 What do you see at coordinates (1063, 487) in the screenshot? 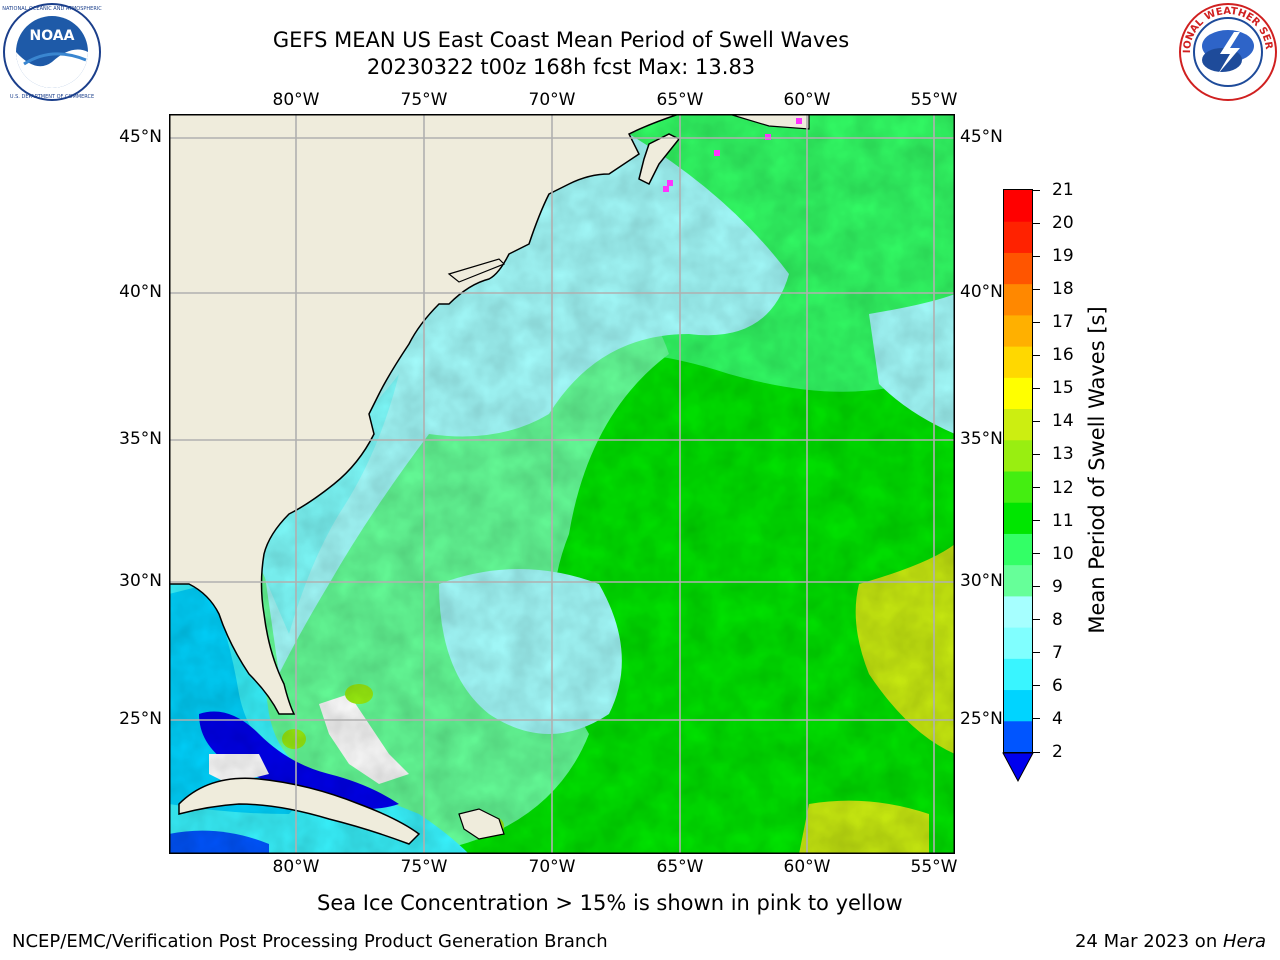
I see `colorbar-tick-label: 12` at bounding box center [1063, 487].